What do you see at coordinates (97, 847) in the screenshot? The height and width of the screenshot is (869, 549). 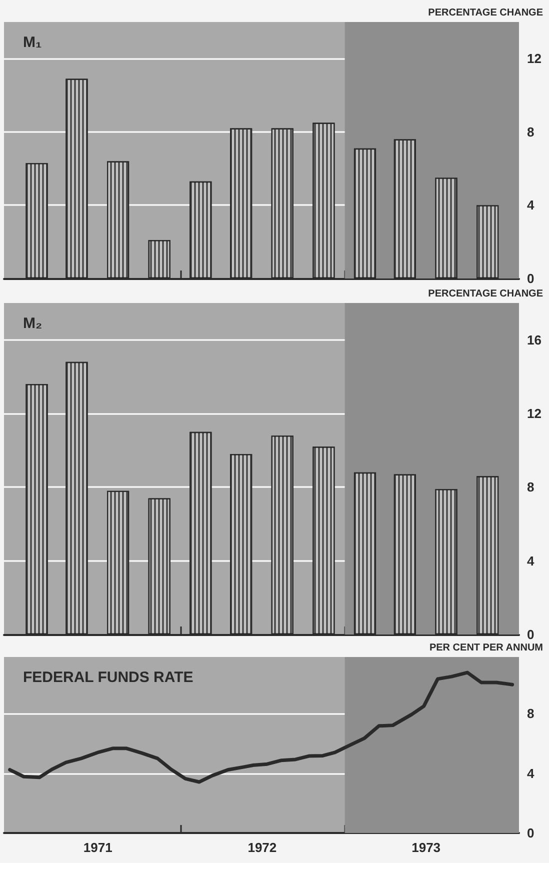 I see `x-tick-label: 1971` at bounding box center [97, 847].